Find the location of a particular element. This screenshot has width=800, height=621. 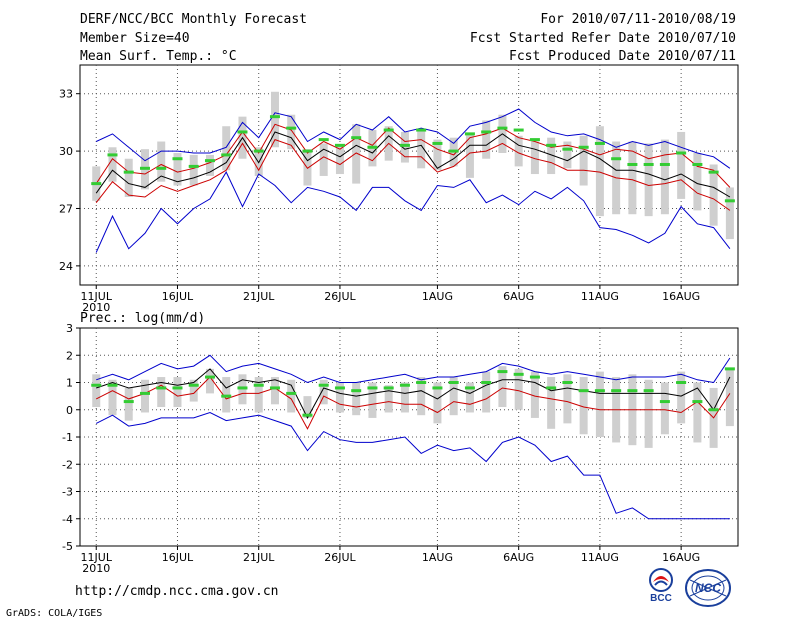

bcc-emblem-icon is located at coordinates (661, 580).